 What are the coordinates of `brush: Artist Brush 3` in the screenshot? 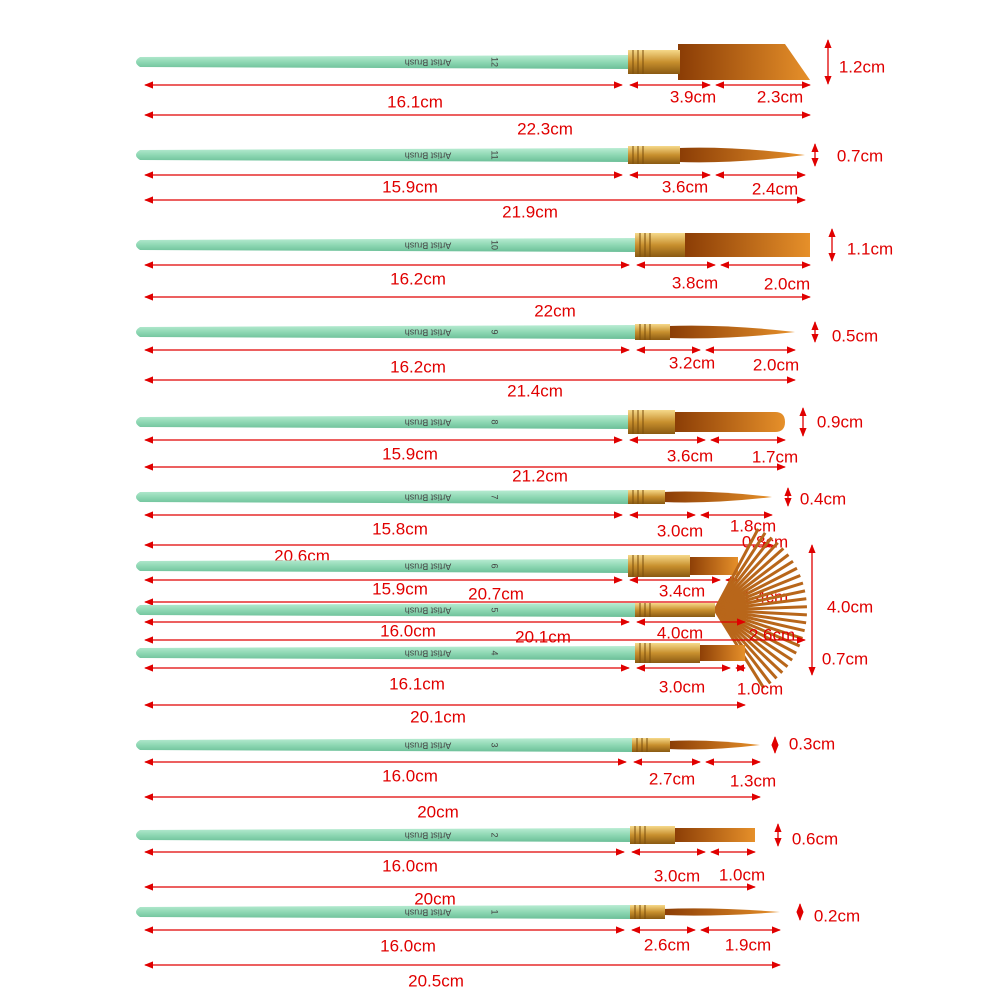 It's located at (448, 745).